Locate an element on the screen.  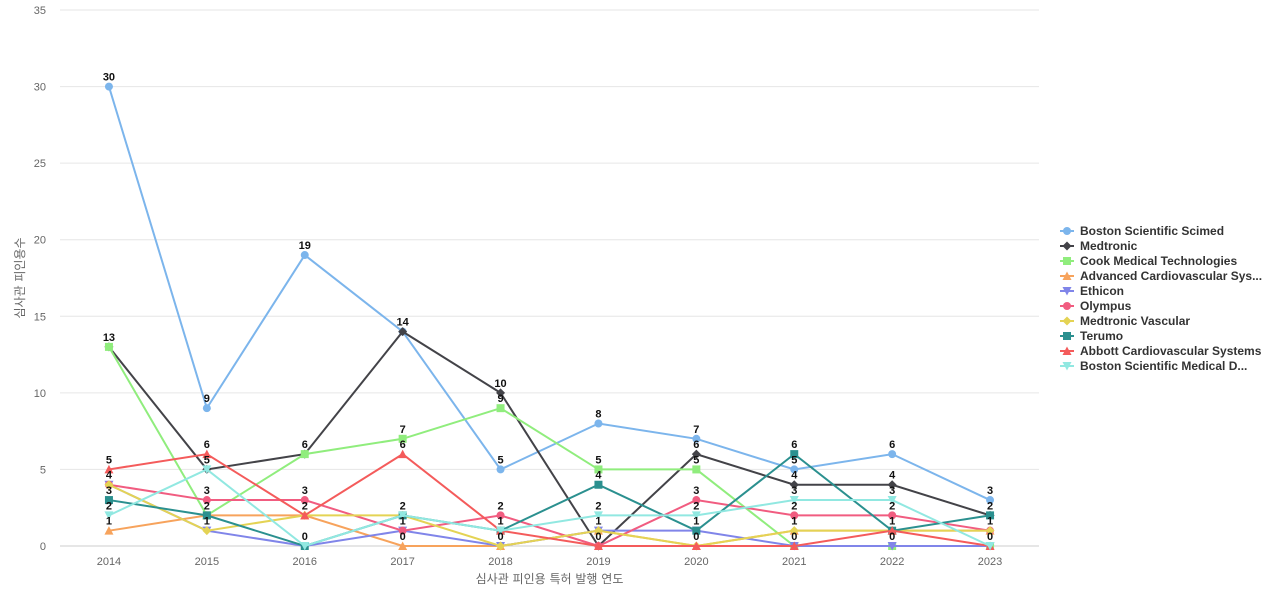
legend-item: Medtronic Vascular is located at coordinates (1125, 321).